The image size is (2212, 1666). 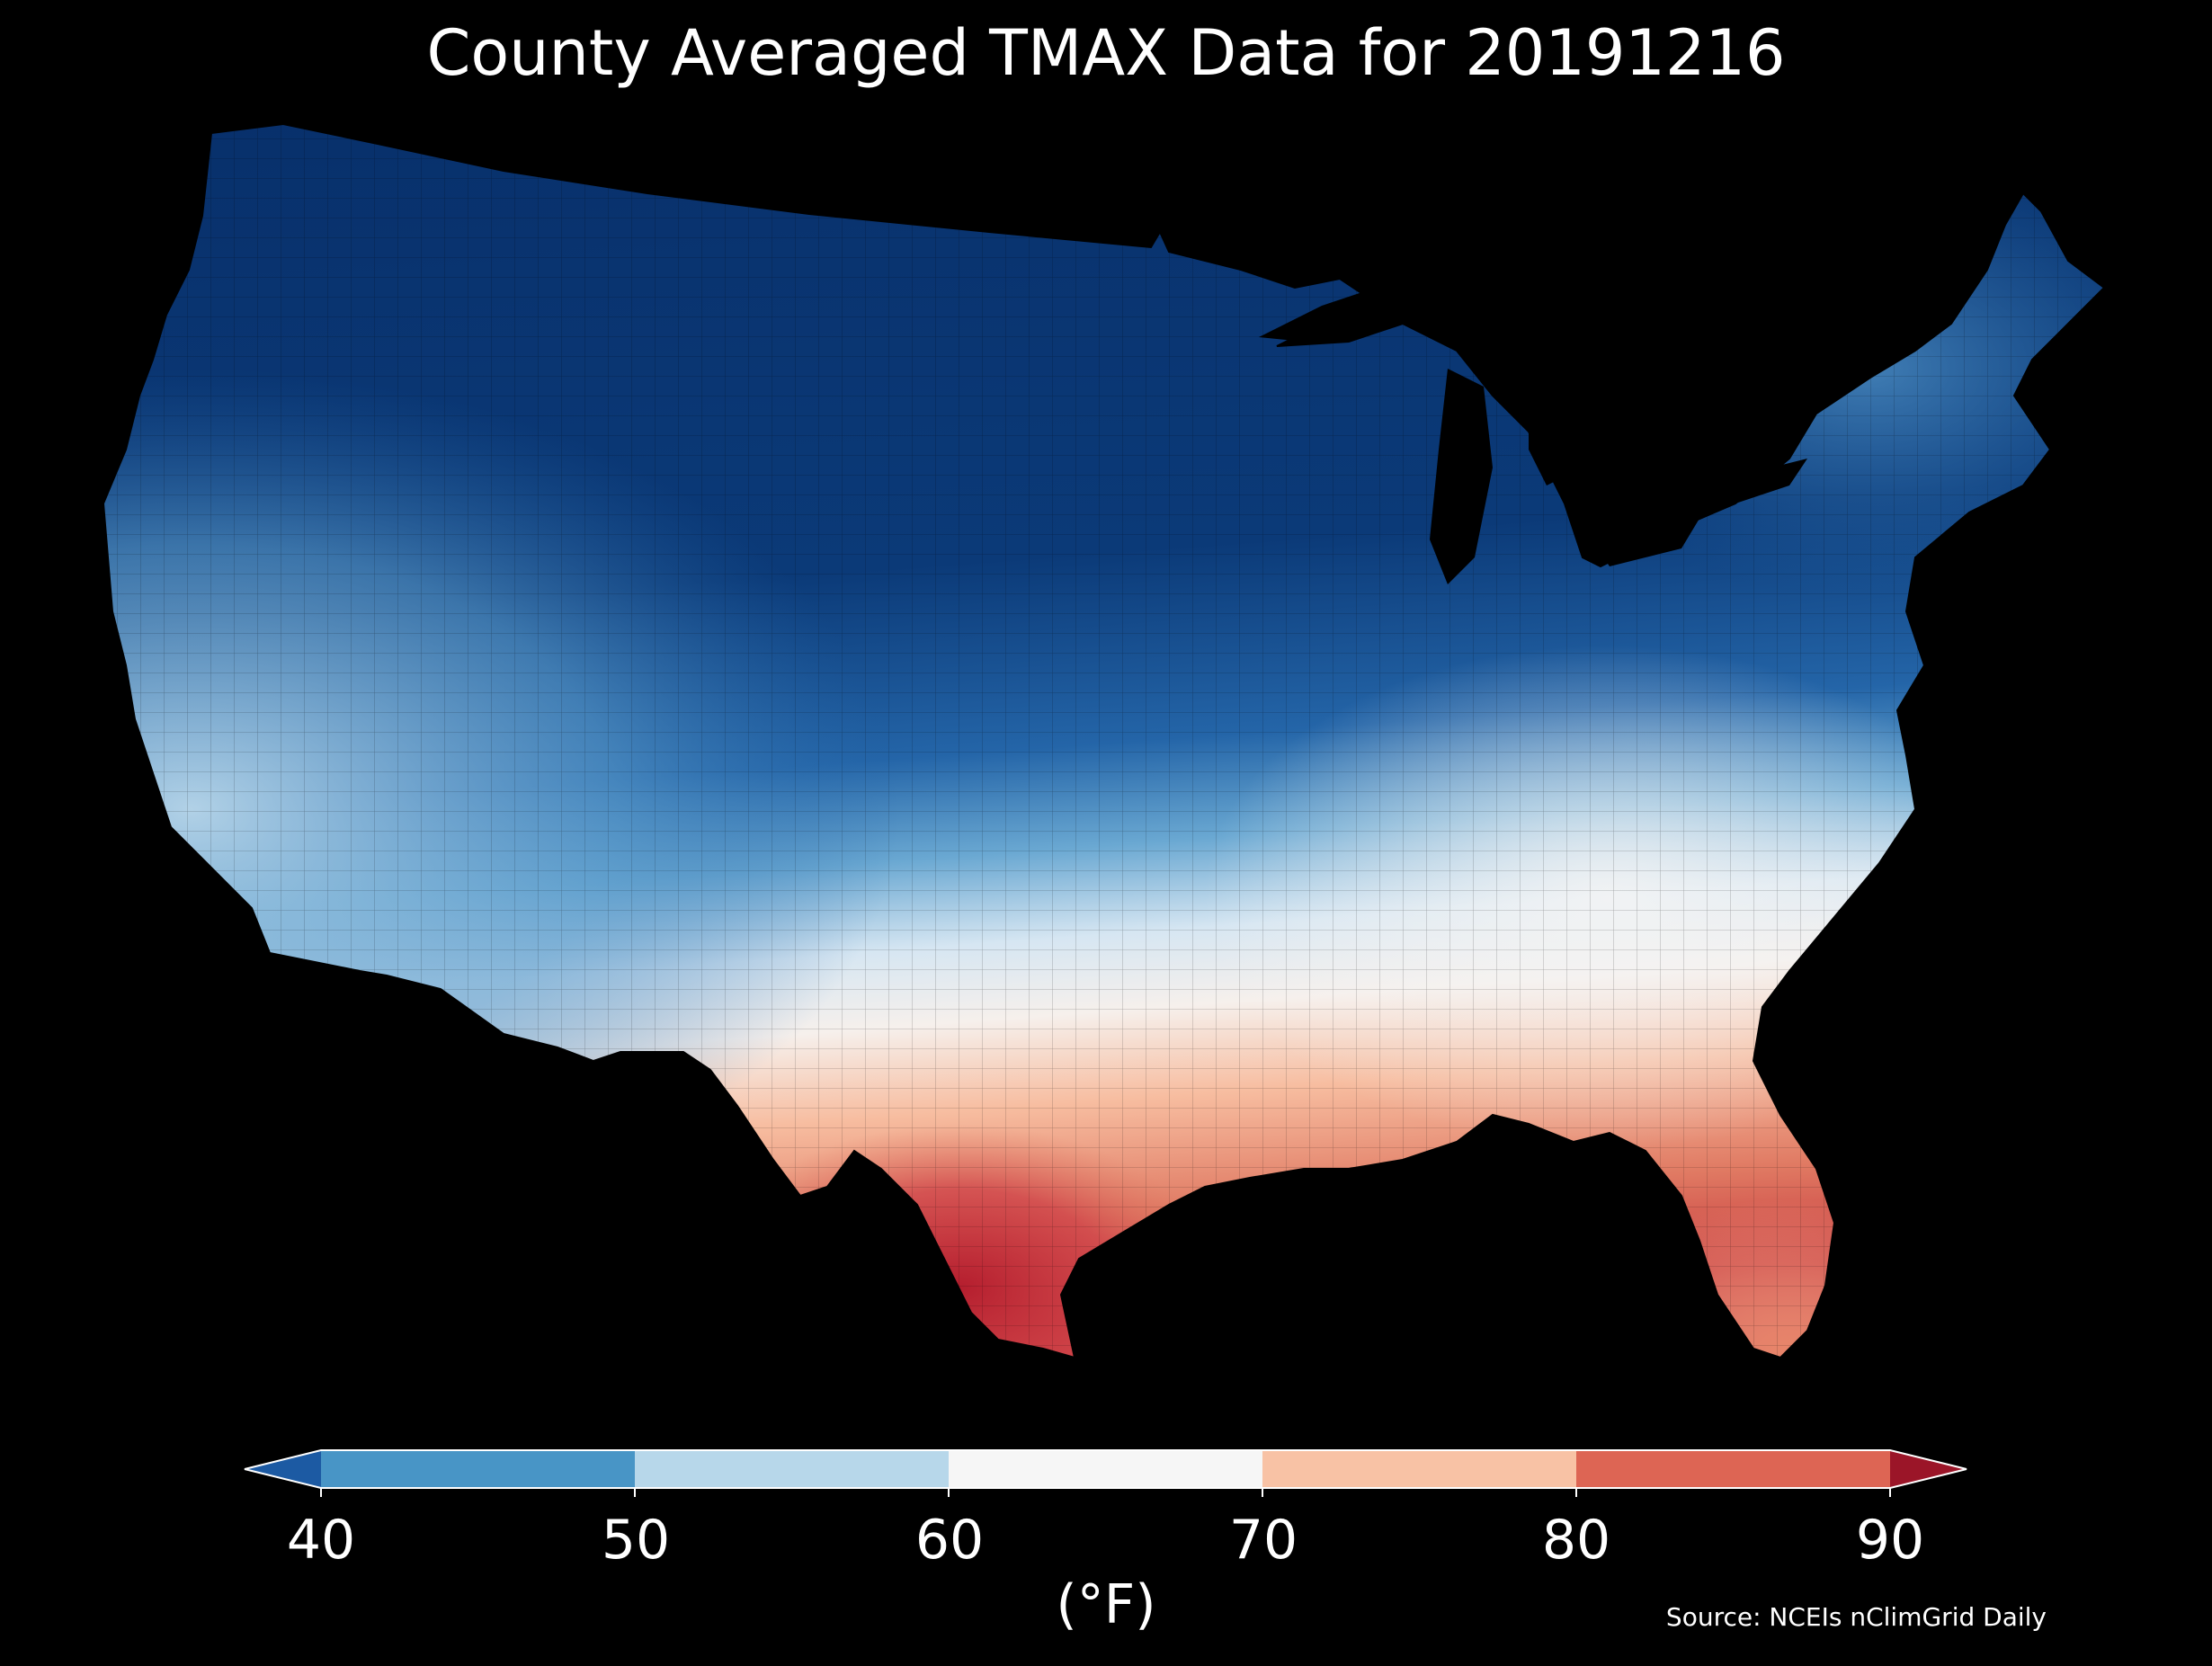 I want to click on colorbar-tick-label: 90, so click(x=1890, y=1540).